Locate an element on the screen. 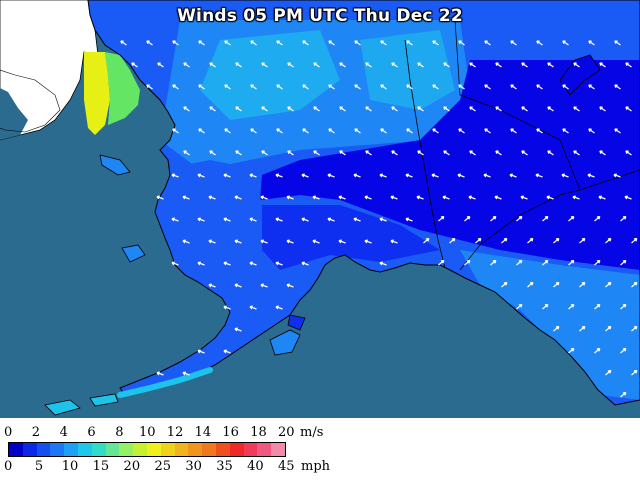 The width and height of the screenshot is (640, 480). aleutian-chain is located at coordinates (165, 382).